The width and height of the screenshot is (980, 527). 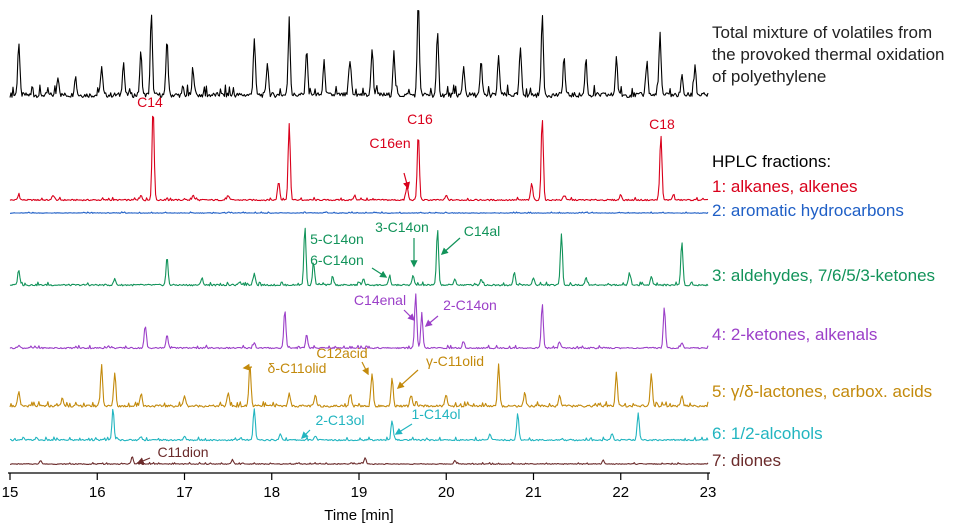 What do you see at coordinates (97, 492) in the screenshot?
I see `x-tick-label: 16` at bounding box center [97, 492].